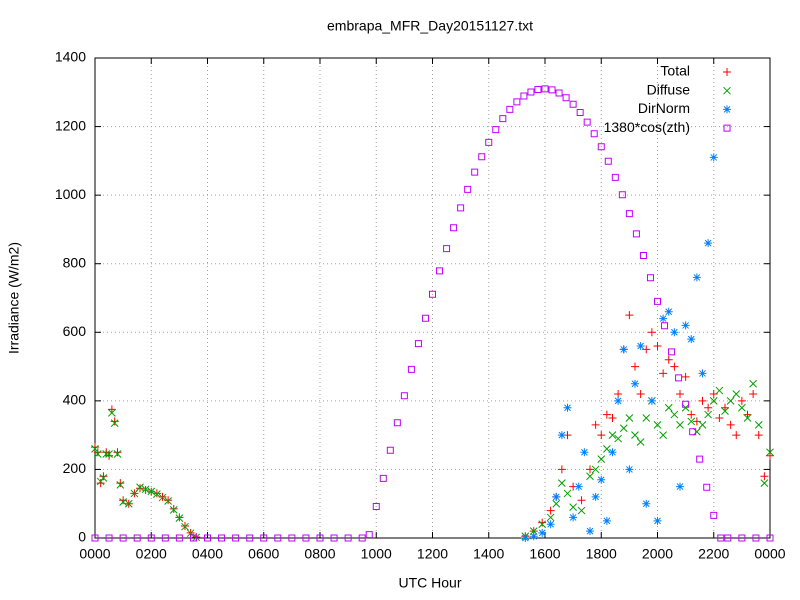 Image resolution: width=800 pixels, height=600 pixels. I want to click on x-tick-label: 1800, so click(601, 554).